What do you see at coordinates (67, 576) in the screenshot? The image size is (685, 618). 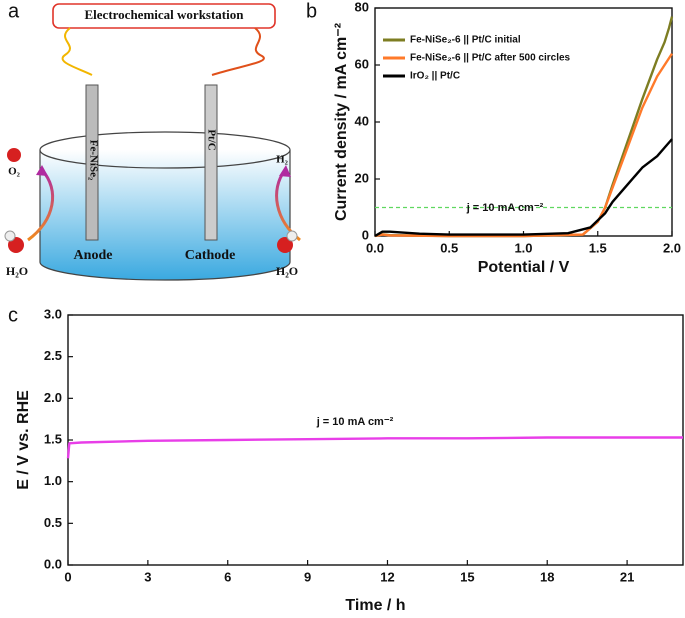 I see `x-tick-label: 0` at bounding box center [67, 576].